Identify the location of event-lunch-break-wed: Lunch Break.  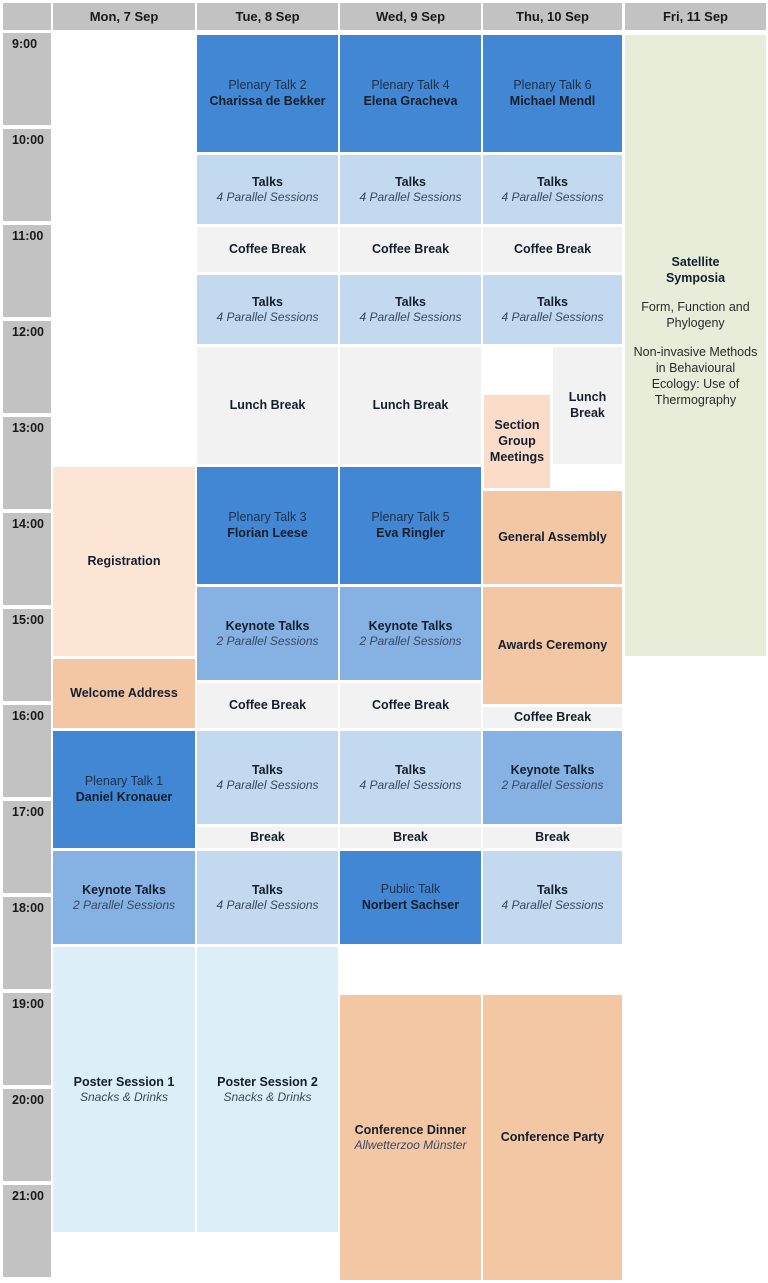
(410, 405).